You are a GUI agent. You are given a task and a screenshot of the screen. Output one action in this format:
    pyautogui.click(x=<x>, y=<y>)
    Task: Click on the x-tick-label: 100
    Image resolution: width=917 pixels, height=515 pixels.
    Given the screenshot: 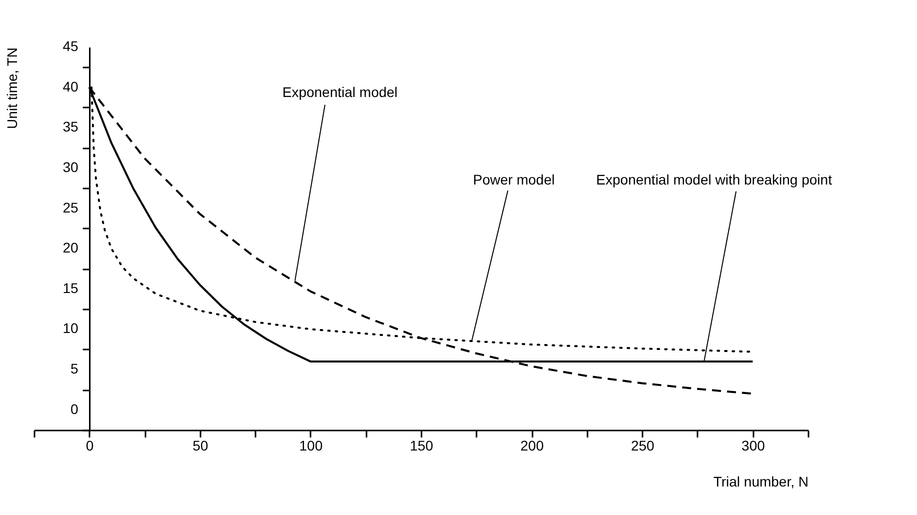 What is the action you would take?
    pyautogui.click(x=311, y=446)
    